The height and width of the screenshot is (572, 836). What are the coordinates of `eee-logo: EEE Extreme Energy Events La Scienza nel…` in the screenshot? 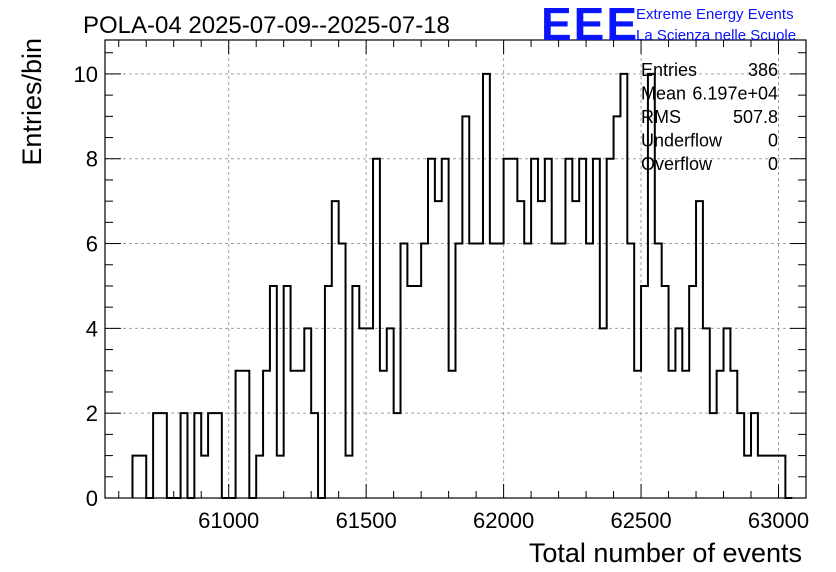 It's located at (668, 25).